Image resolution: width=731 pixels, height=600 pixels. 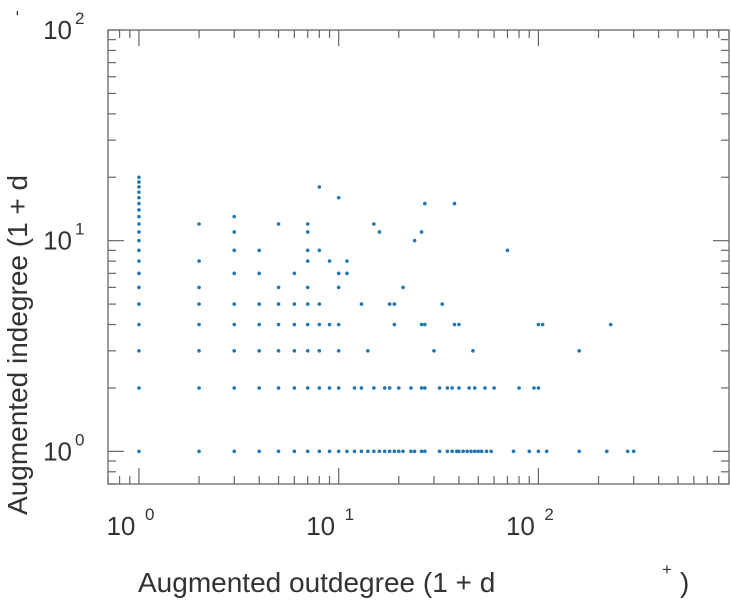 I want to click on x-tick-label-exponent: 2, so click(x=548, y=514).